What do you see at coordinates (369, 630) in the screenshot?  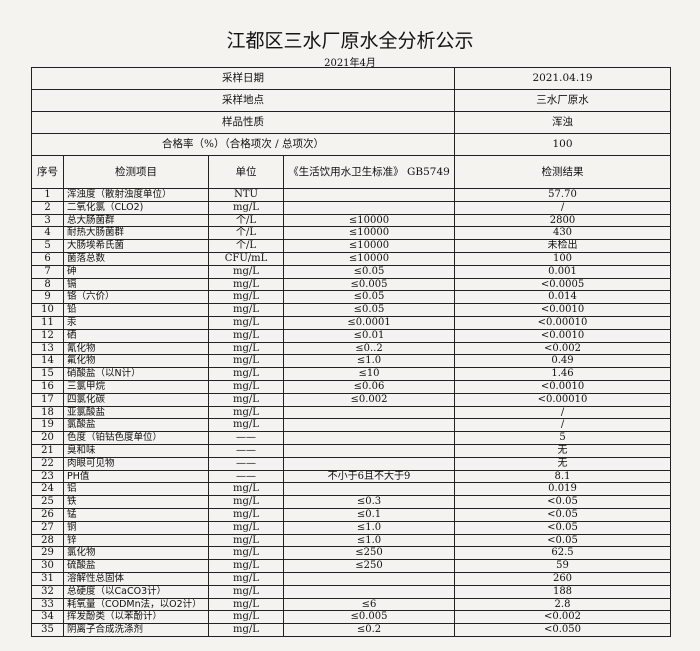 I see `cell: ≤0.2` at bounding box center [369, 630].